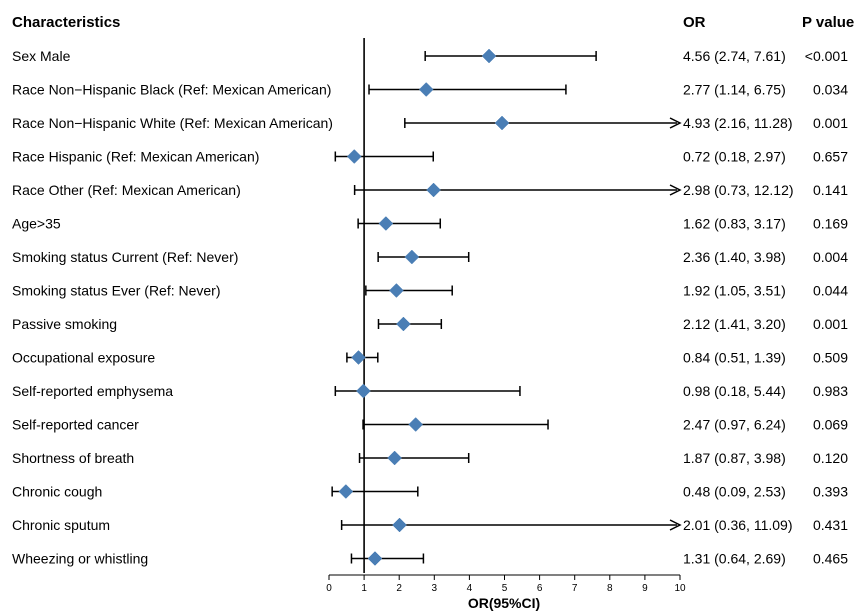 The width and height of the screenshot is (861, 613). I want to click on x-tick-label: 9, so click(645, 588).